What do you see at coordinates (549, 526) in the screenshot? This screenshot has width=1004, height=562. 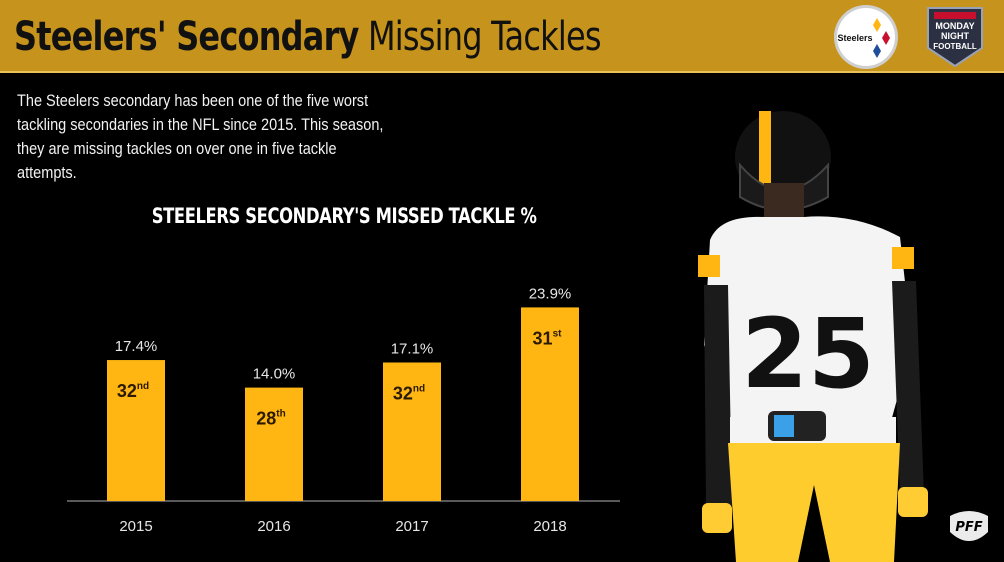 I see `x-tick-2018: 2018` at bounding box center [549, 526].